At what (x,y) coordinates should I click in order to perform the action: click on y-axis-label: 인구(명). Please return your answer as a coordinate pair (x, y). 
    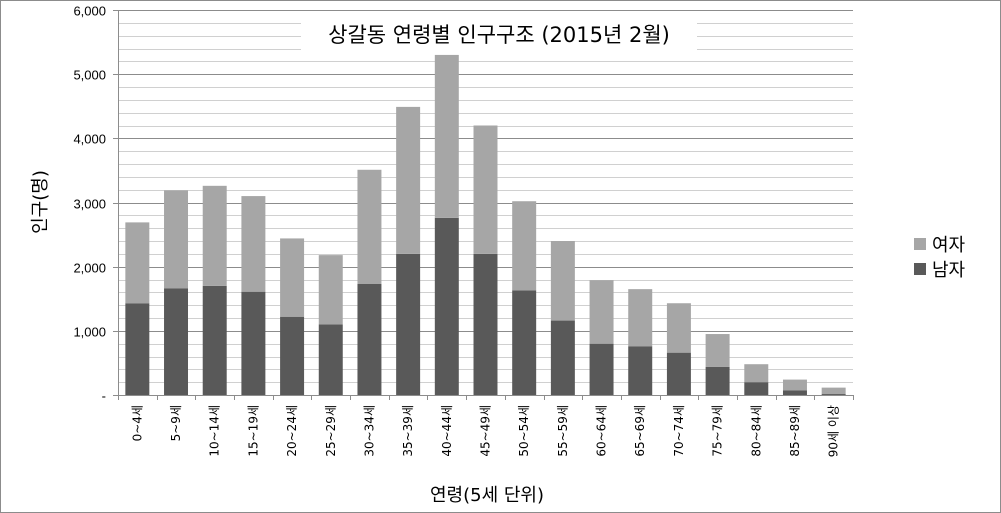
    Looking at the image, I should click on (40, 202).